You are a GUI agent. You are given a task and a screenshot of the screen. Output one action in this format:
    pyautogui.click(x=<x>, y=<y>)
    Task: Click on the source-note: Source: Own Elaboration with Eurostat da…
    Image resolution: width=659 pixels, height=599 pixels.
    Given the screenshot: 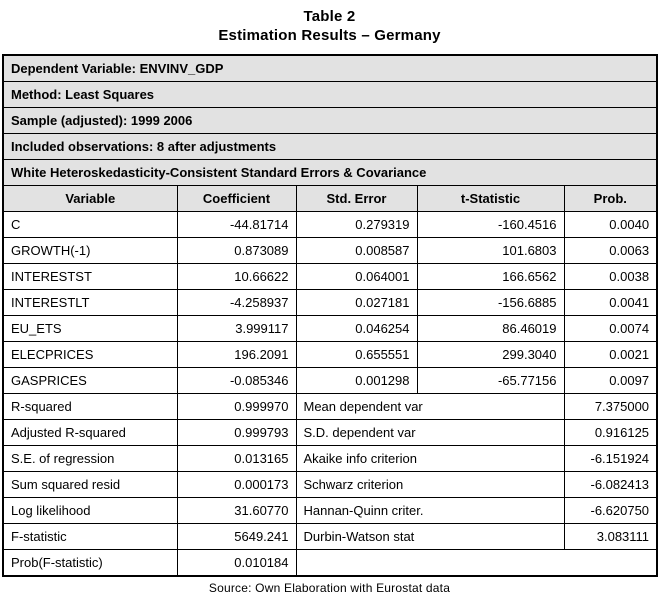 What is the action you would take?
    pyautogui.click(x=329, y=588)
    